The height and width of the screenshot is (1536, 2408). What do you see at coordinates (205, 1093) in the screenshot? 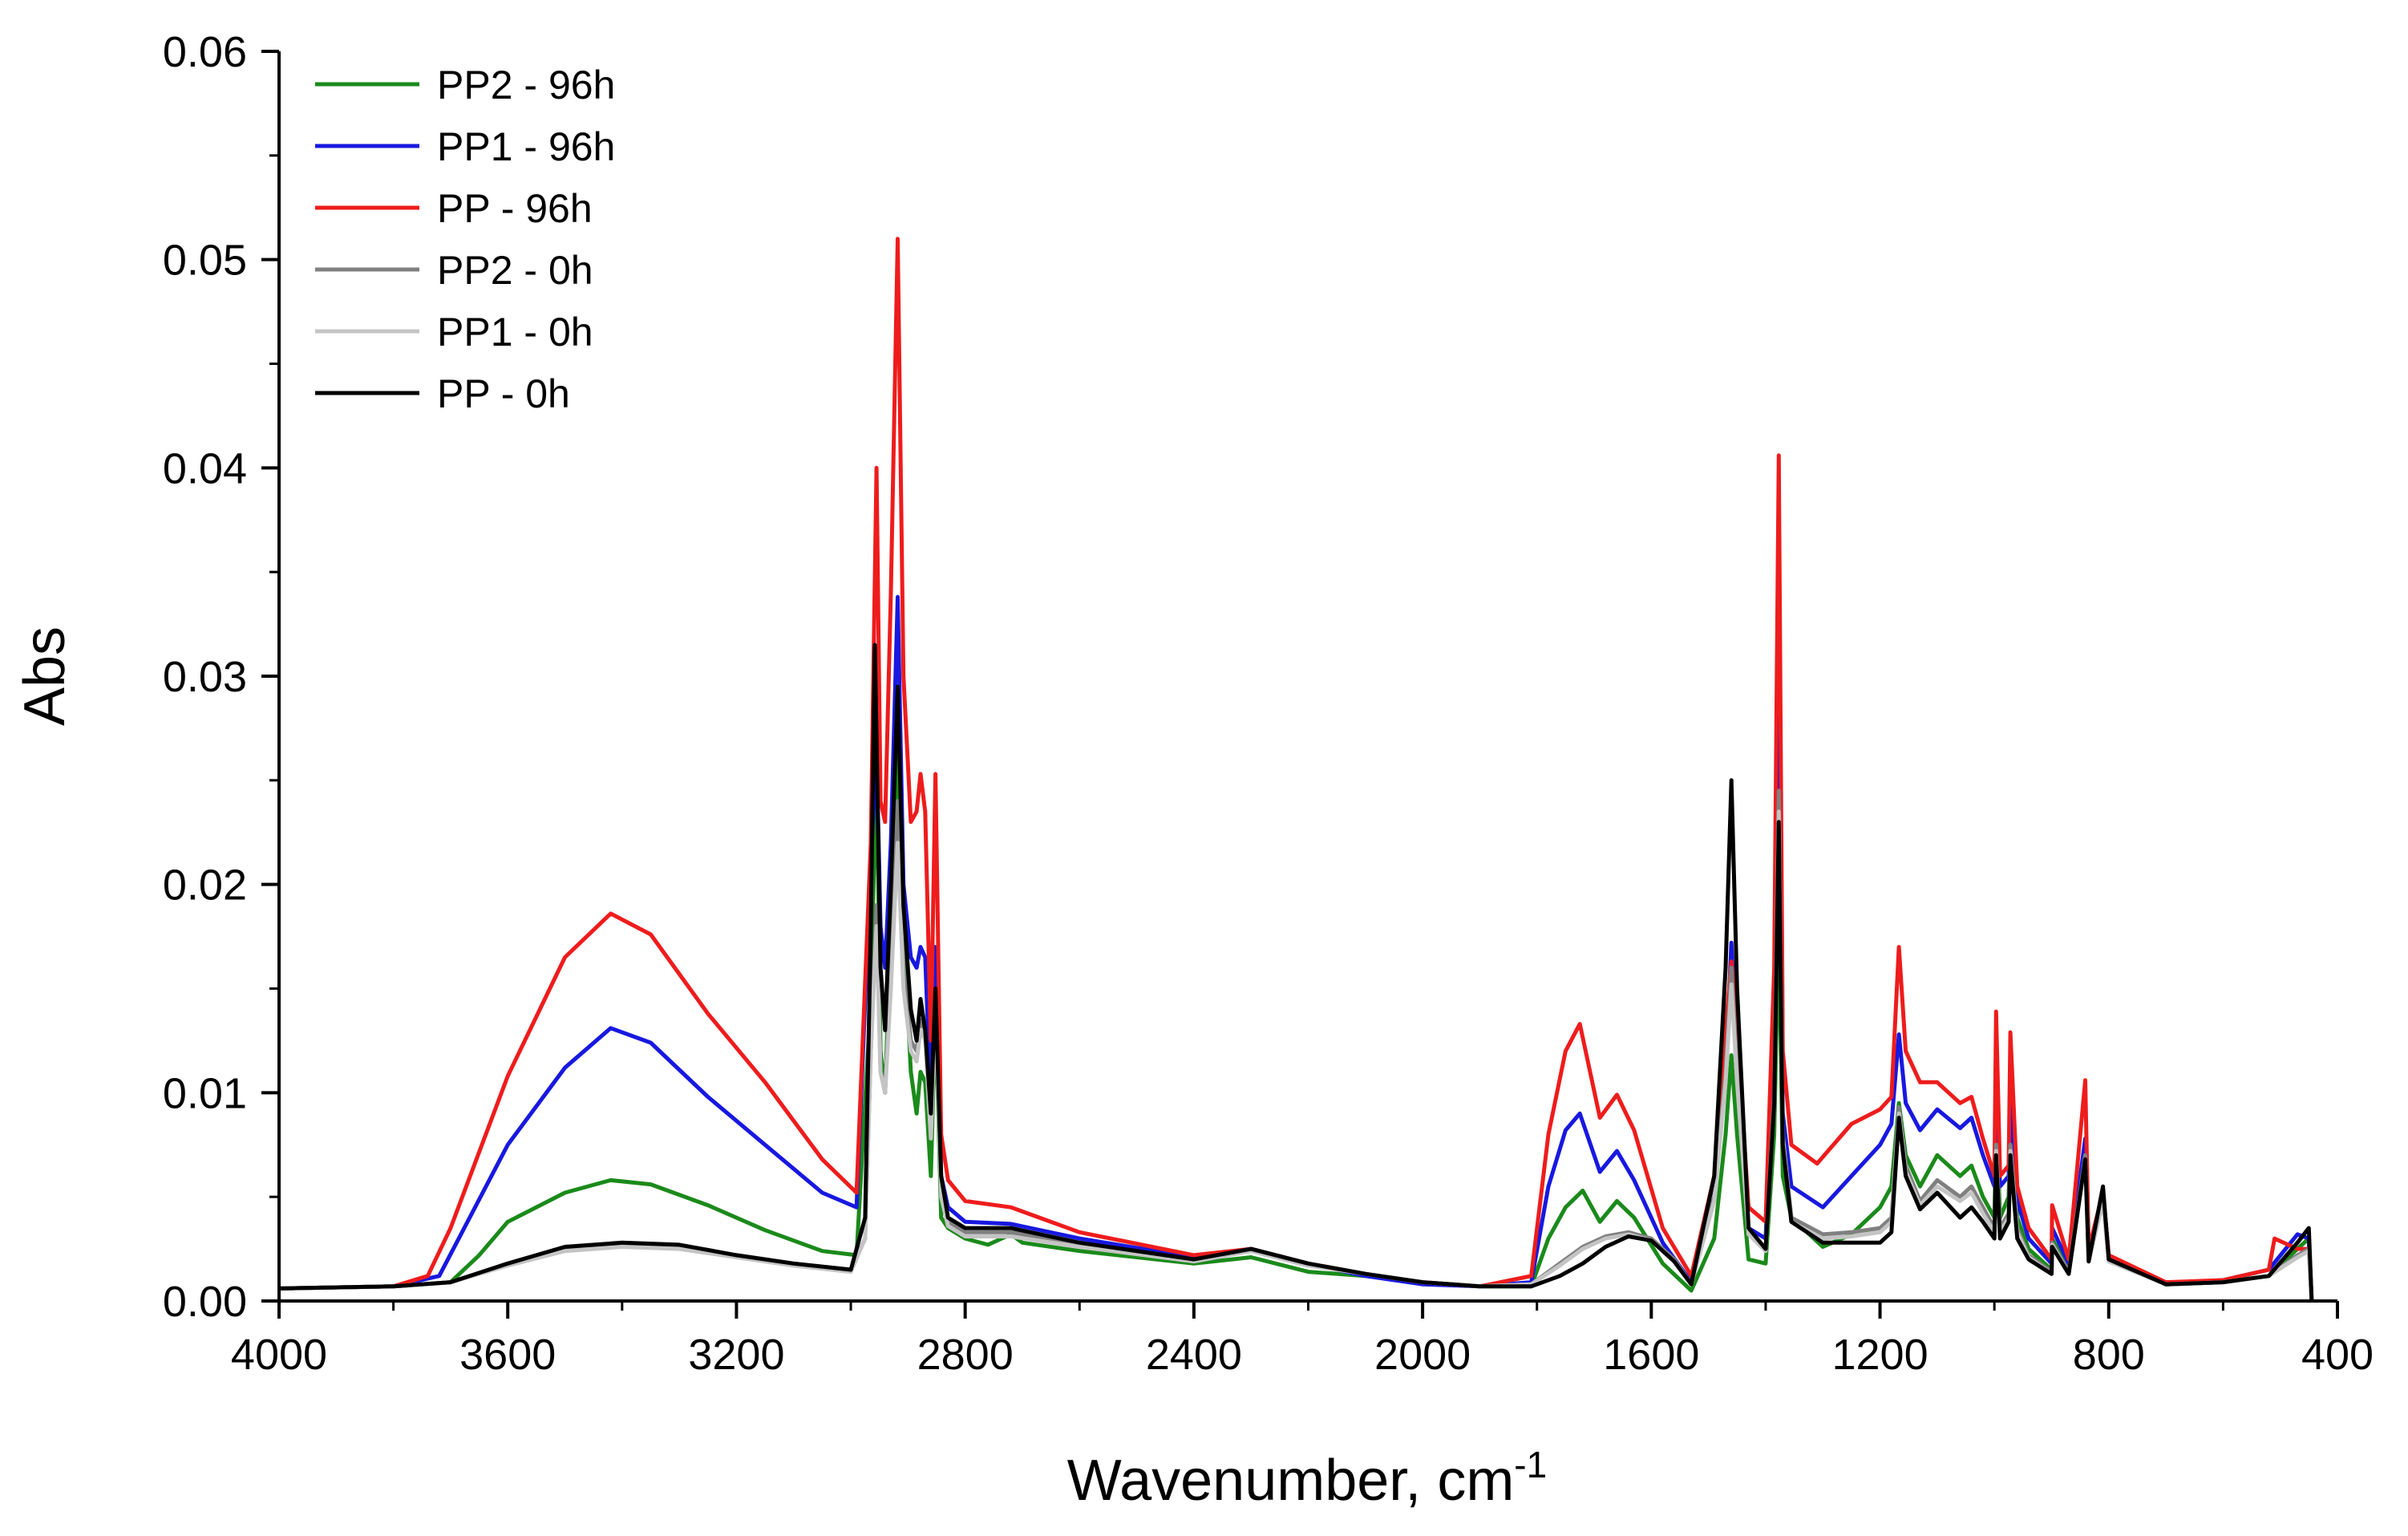
I see `y-tick-label: 0.01` at bounding box center [205, 1093].